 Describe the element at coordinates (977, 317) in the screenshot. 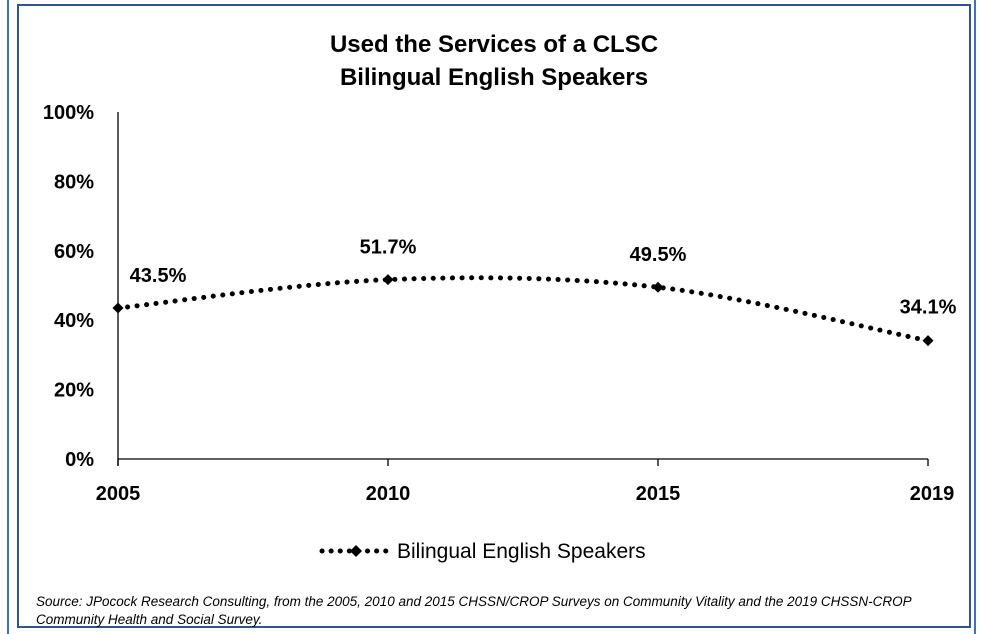

I see `right-panel-edge` at that location.